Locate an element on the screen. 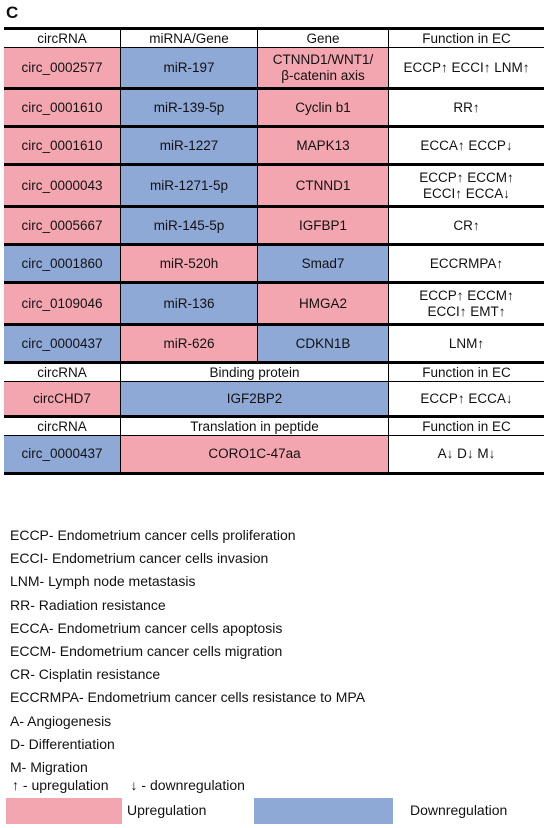 The image size is (550, 828). circrna-cell: circ_0109046 is located at coordinates (62, 303).